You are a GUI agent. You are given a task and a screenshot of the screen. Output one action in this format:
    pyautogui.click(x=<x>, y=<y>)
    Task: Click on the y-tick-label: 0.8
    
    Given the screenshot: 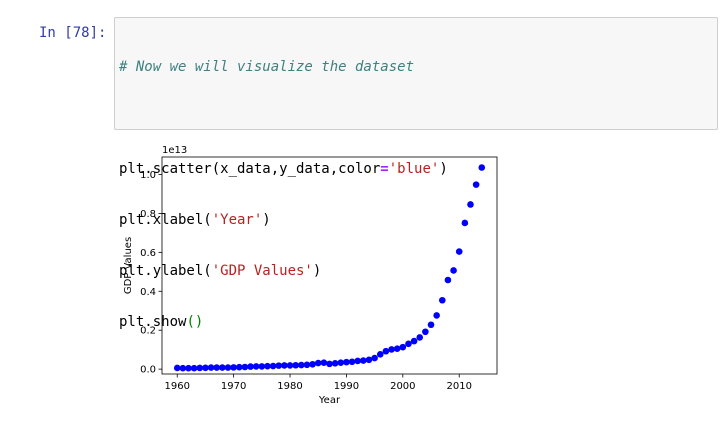 What is the action you would take?
    pyautogui.click(x=148, y=214)
    